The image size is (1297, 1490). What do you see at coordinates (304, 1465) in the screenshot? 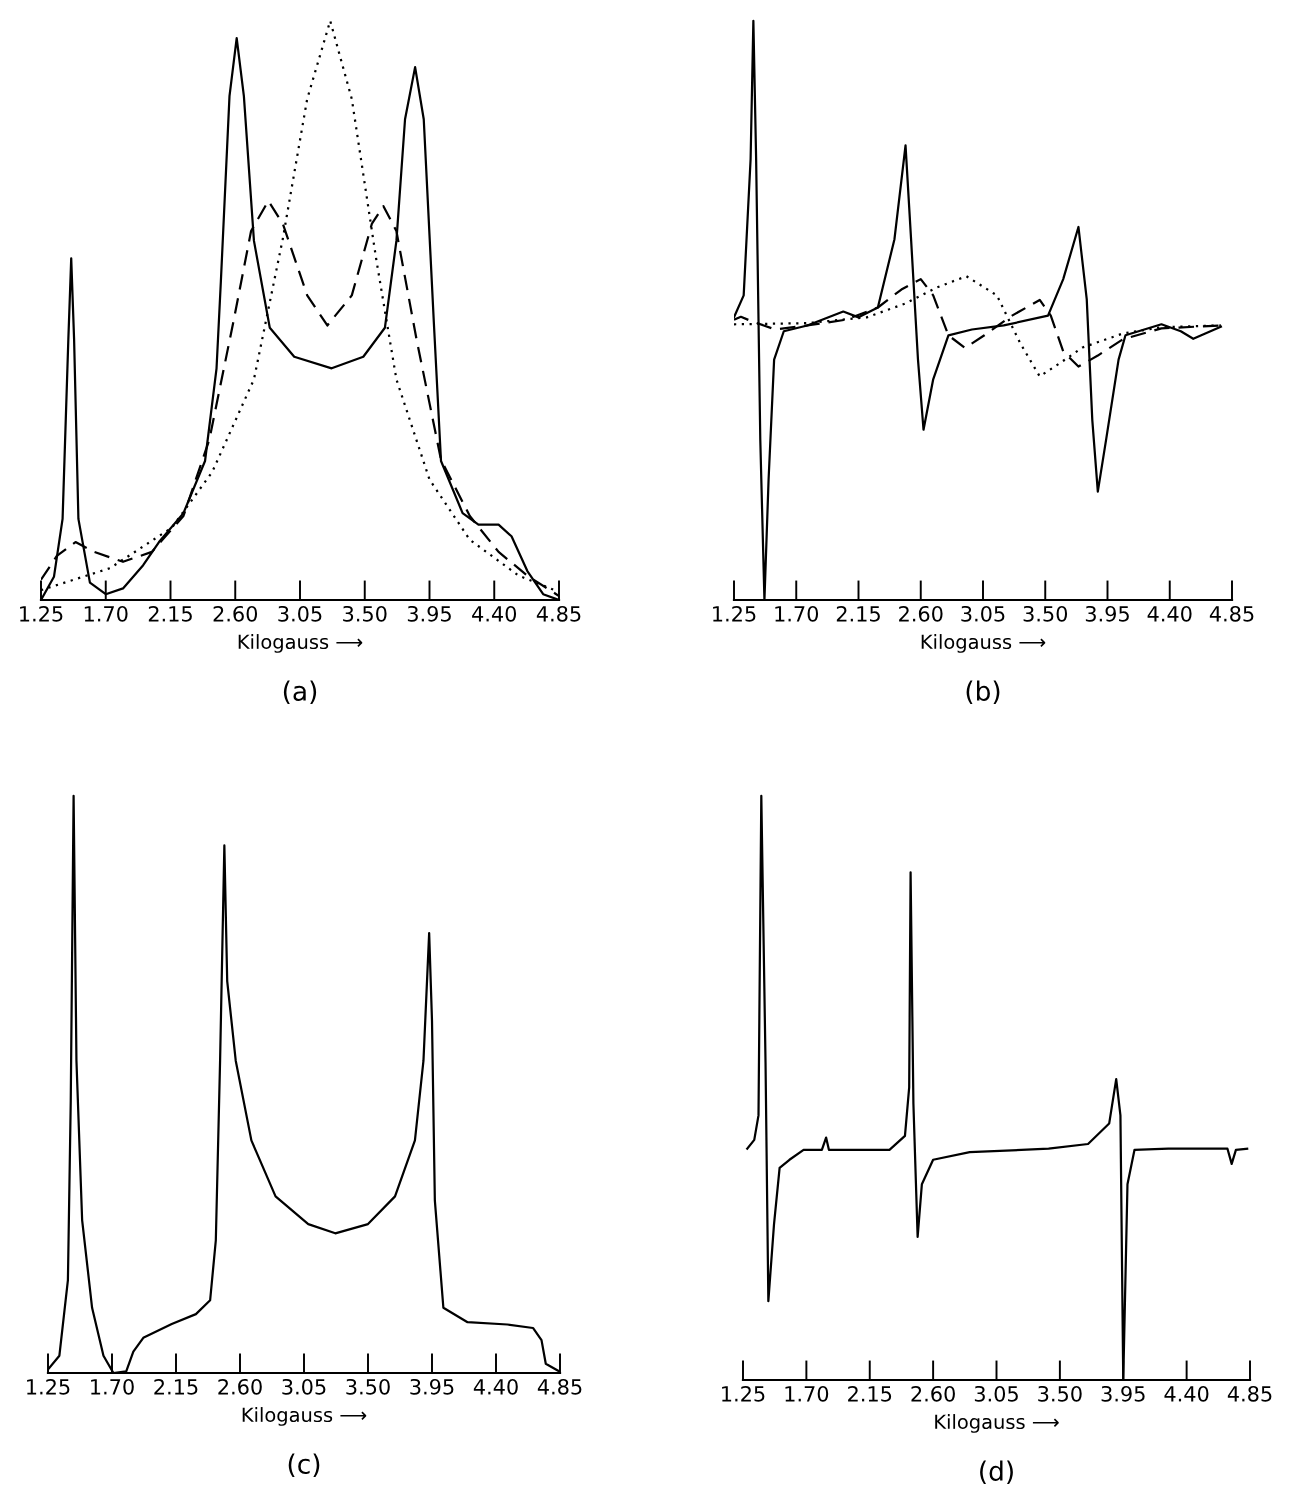
I see `text: (c)` at bounding box center [304, 1465].